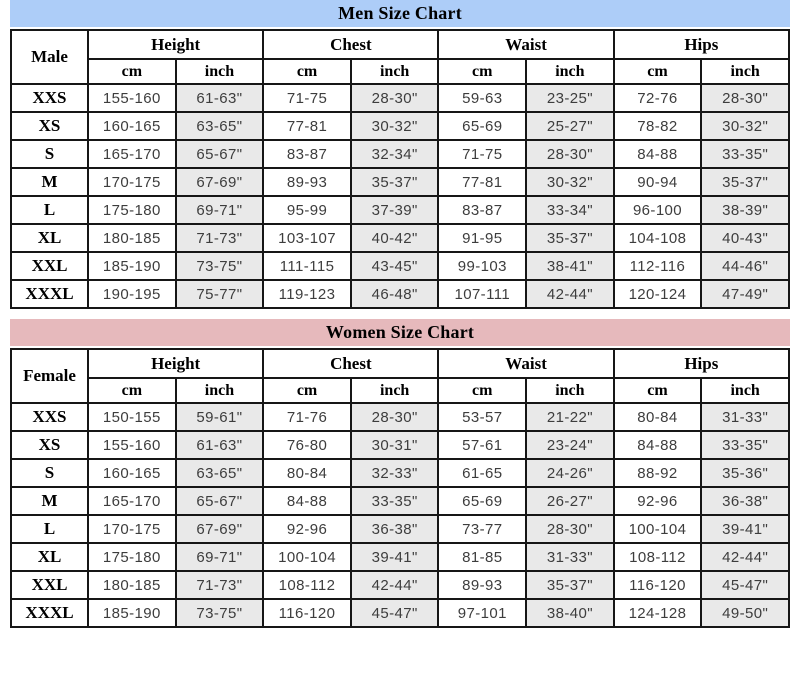  I want to click on column-group-height: Height, so click(176, 363).